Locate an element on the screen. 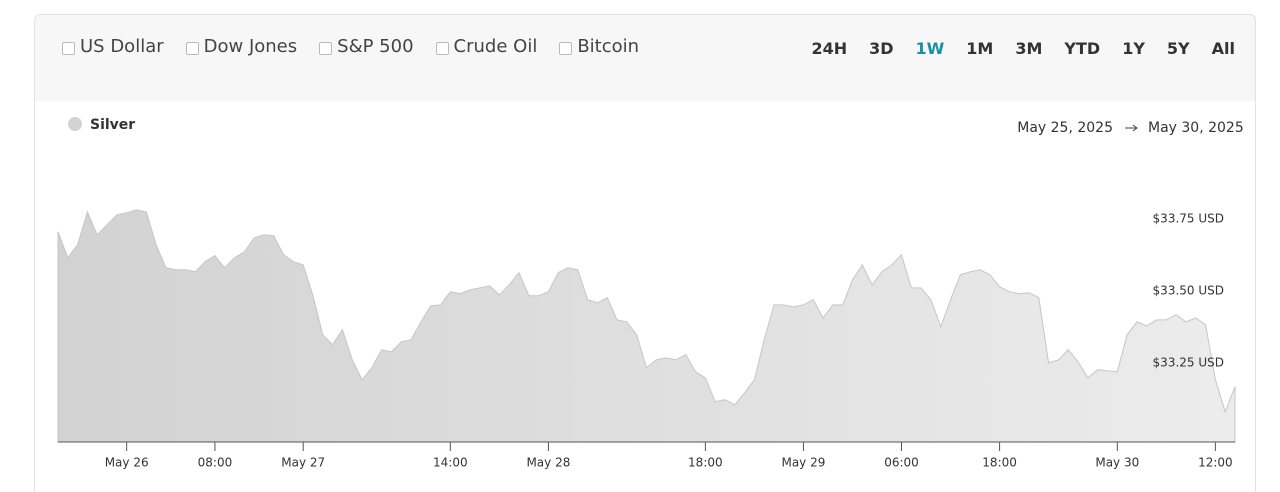 The width and height of the screenshot is (1280, 492). comparison-label: Dow Jones is located at coordinates (250, 46).